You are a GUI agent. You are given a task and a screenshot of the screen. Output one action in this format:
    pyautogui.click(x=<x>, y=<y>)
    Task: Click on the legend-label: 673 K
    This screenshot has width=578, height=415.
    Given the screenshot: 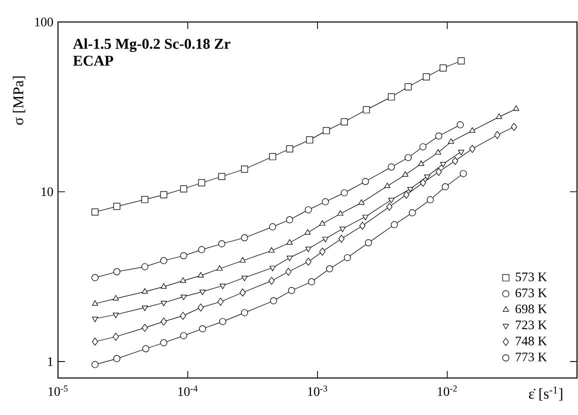 What is the action you would take?
    pyautogui.click(x=531, y=293)
    